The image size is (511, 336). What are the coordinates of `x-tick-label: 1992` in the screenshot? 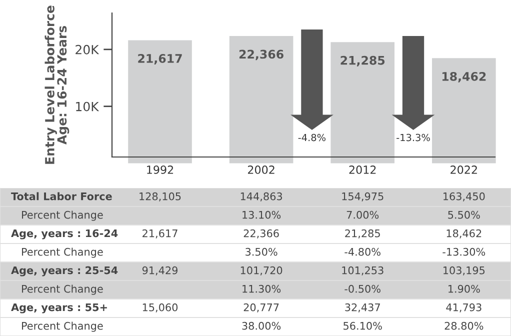 It's located at (160, 170).